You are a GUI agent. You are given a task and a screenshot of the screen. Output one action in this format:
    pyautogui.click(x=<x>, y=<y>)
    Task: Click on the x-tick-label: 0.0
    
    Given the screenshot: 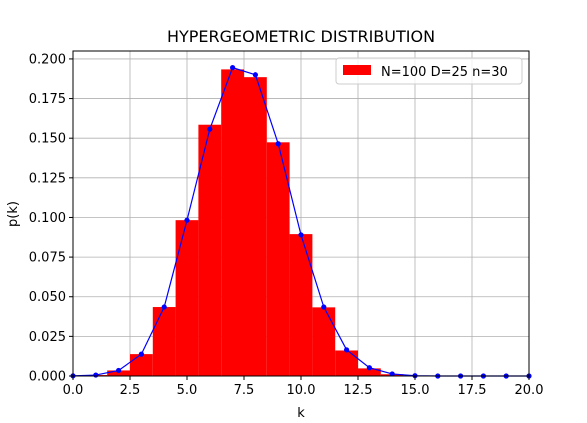 What is the action you would take?
    pyautogui.click(x=73, y=390)
    